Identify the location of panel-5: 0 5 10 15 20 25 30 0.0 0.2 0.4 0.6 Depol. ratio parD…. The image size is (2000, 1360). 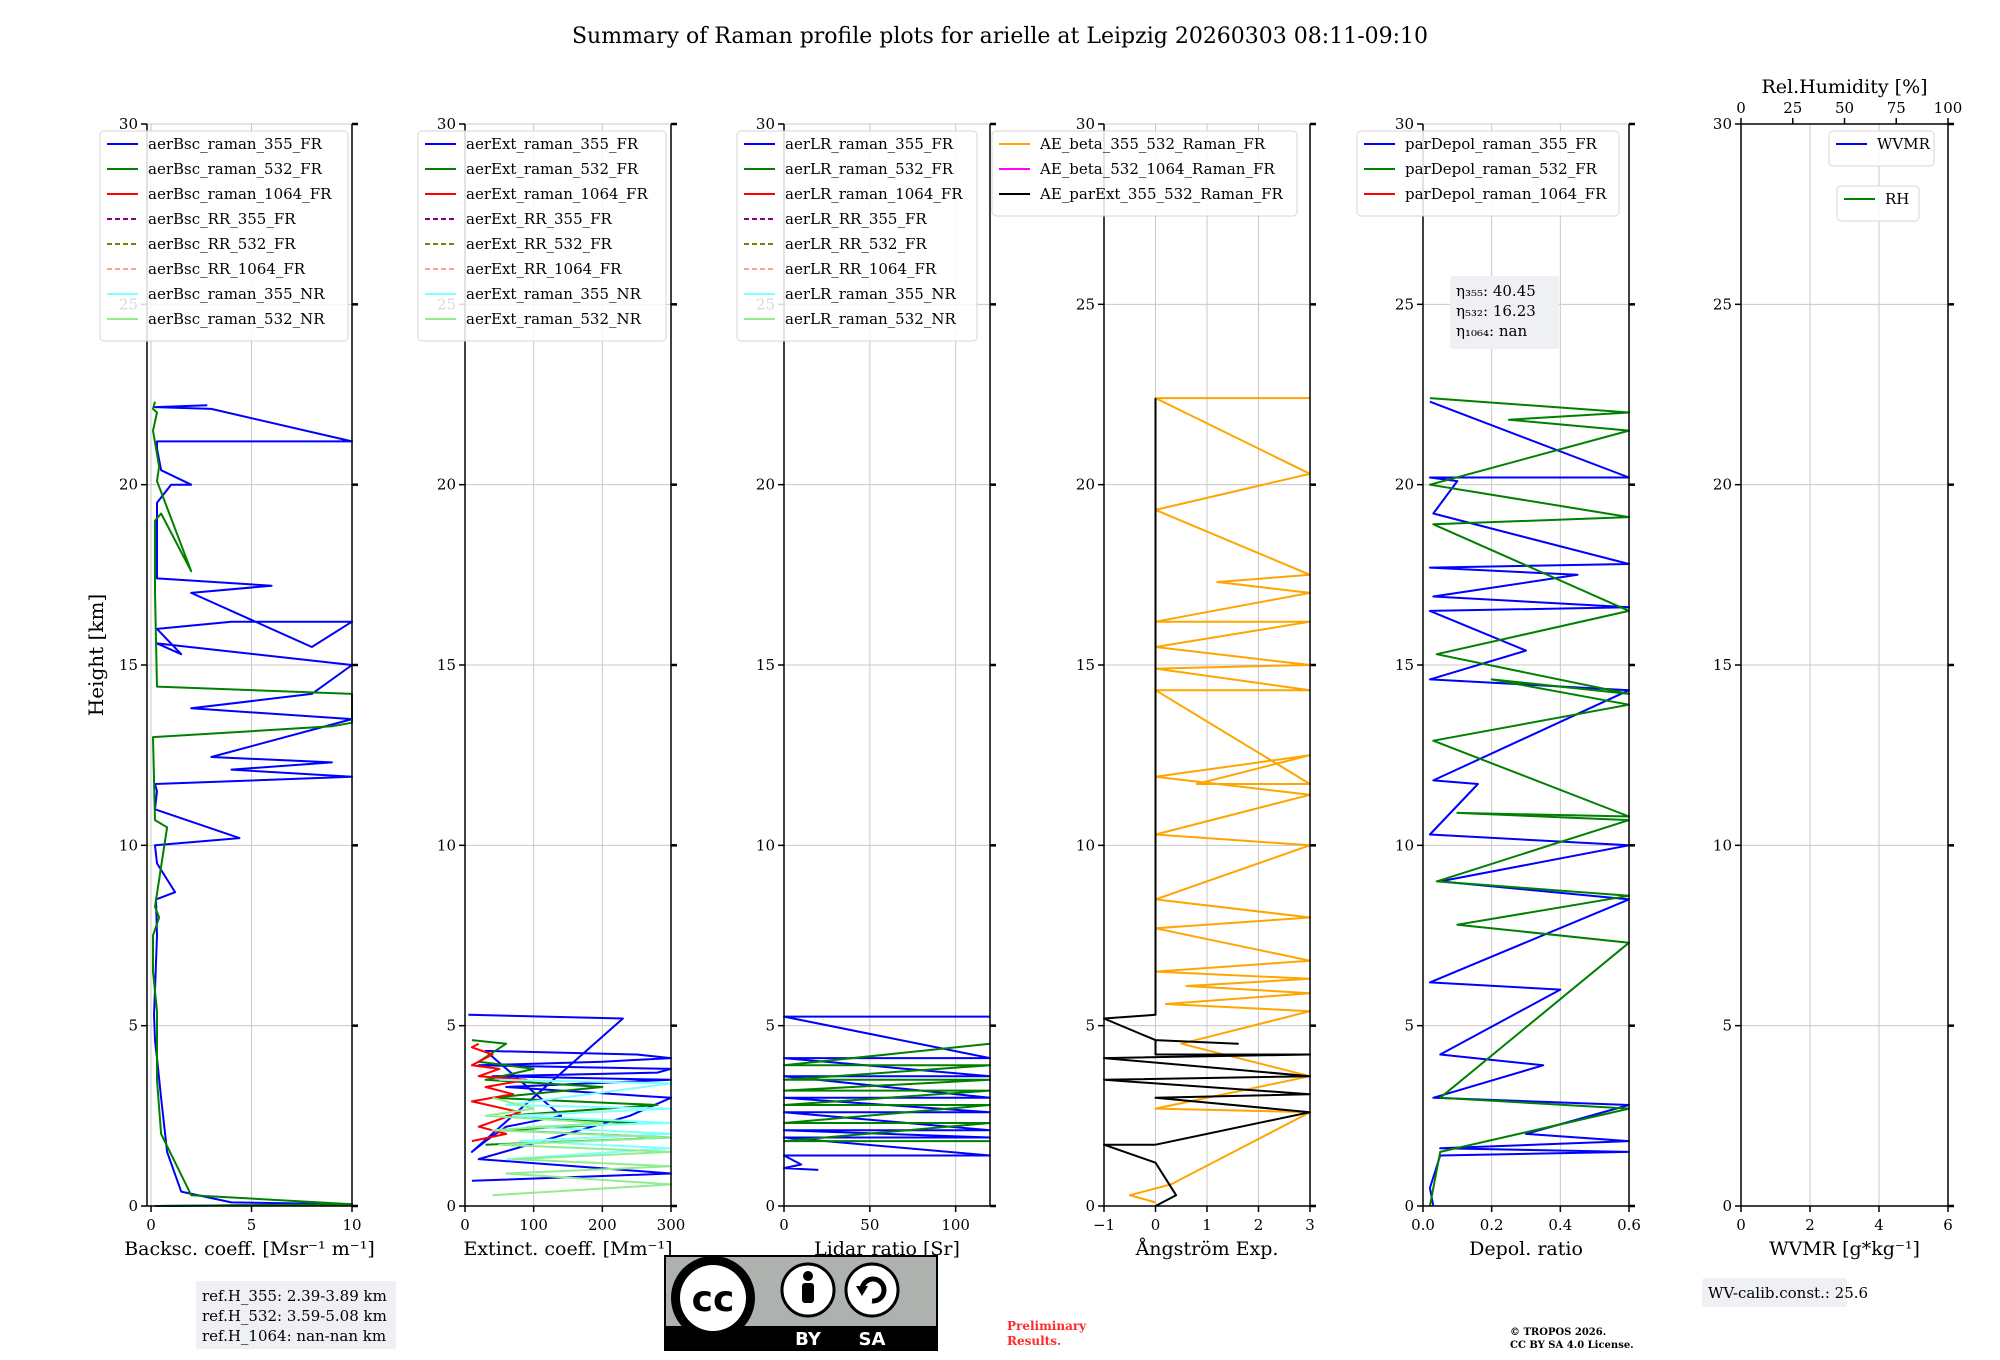
(1498, 687).